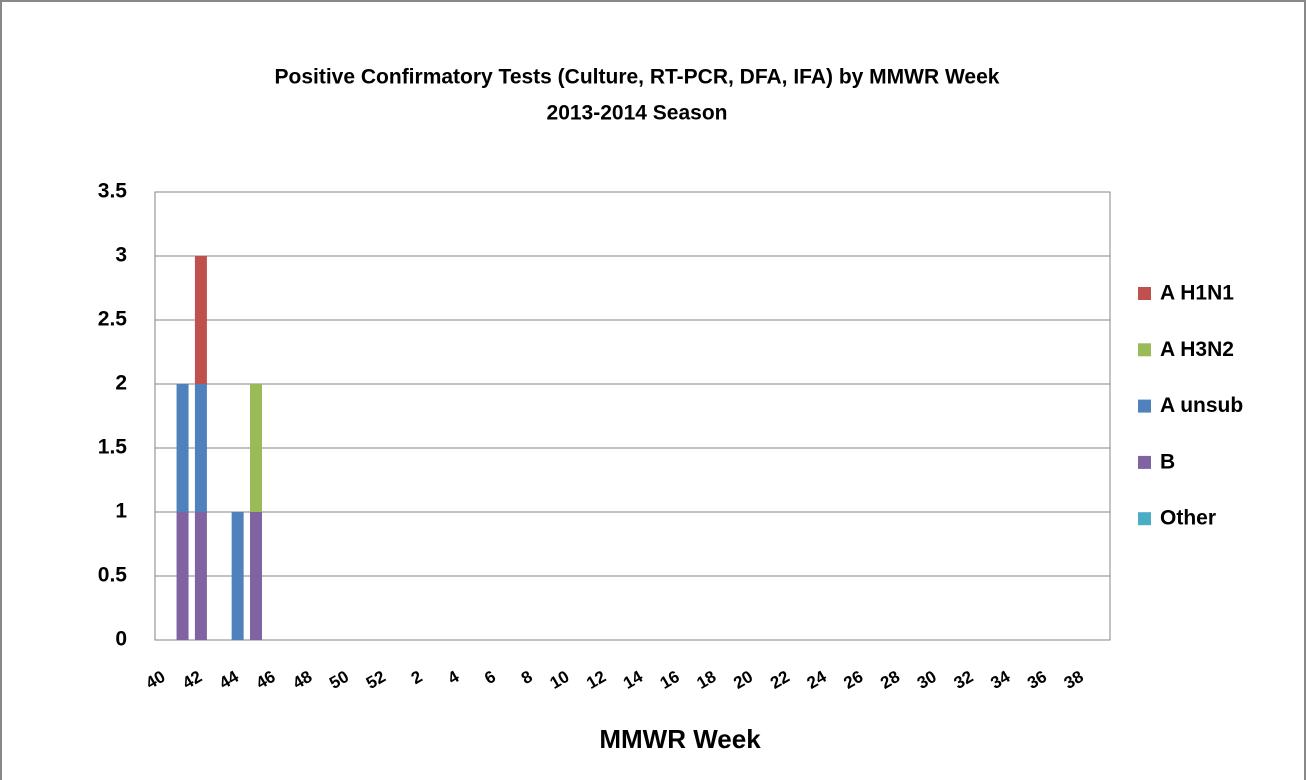  What do you see at coordinates (121, 383) in the screenshot?
I see `y-tick-label: 2` at bounding box center [121, 383].